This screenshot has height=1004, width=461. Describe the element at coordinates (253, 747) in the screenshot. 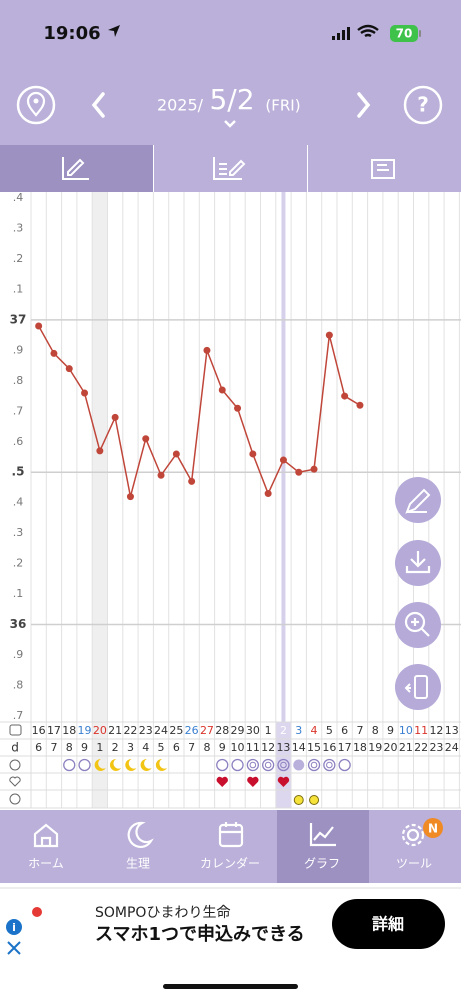

I see `cycle-day: 11` at that location.